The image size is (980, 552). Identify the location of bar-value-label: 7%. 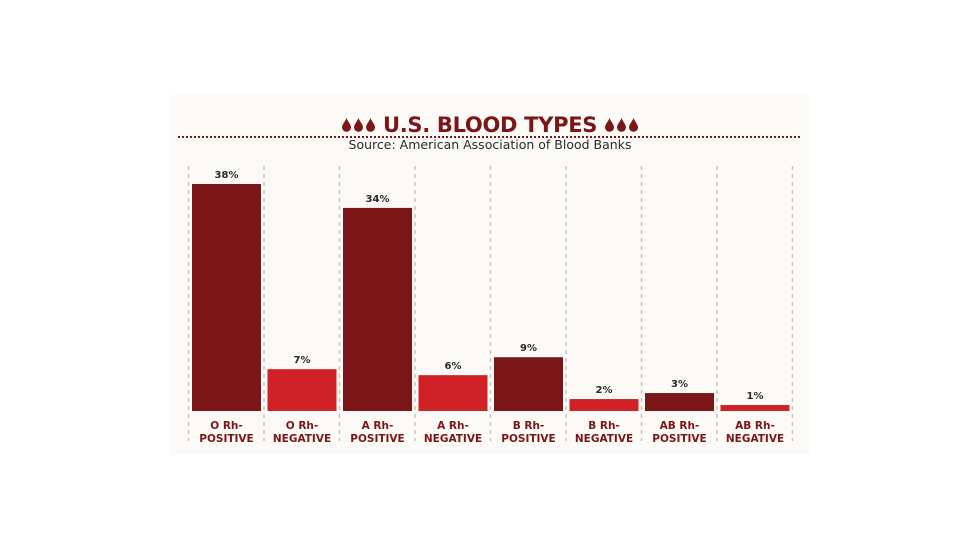
(302, 360).